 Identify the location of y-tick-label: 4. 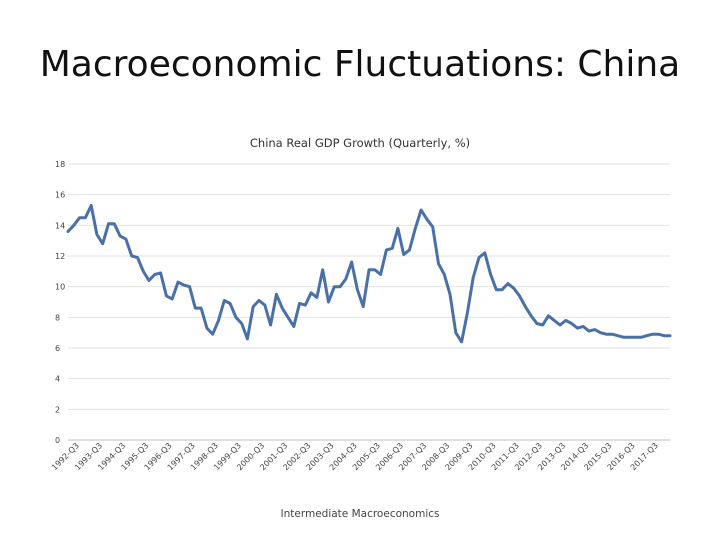
(57, 379).